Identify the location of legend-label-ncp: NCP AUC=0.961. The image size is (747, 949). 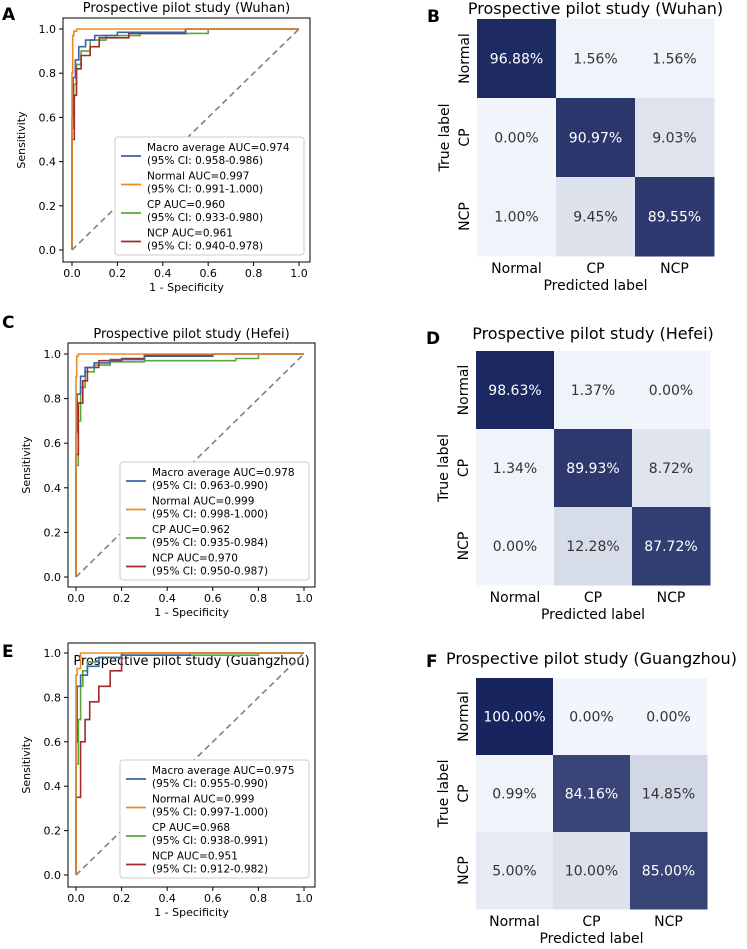
(190, 234).